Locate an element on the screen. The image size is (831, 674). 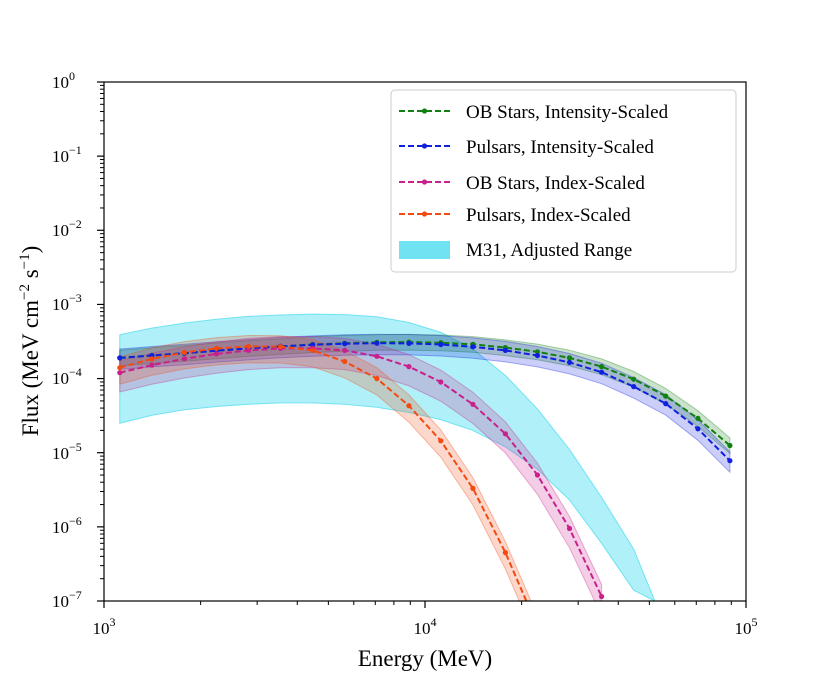
x-tick-label: 10⁴ is located at coordinates (425, 626).